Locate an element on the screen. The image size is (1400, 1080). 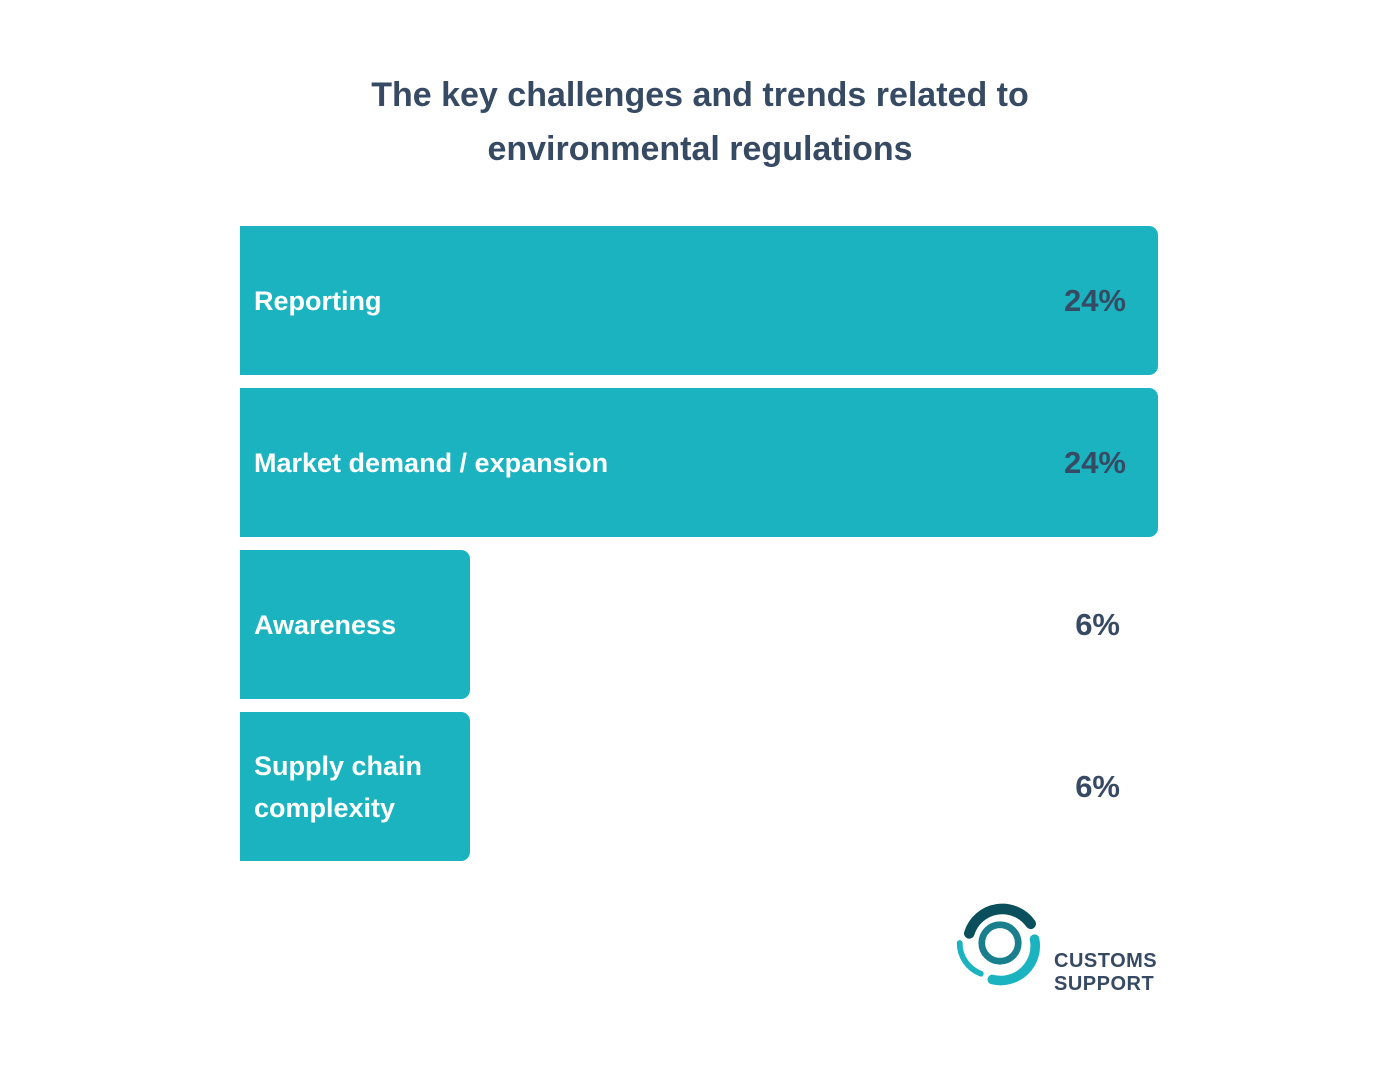
value-label-1: 24% is located at coordinates (1094, 462).